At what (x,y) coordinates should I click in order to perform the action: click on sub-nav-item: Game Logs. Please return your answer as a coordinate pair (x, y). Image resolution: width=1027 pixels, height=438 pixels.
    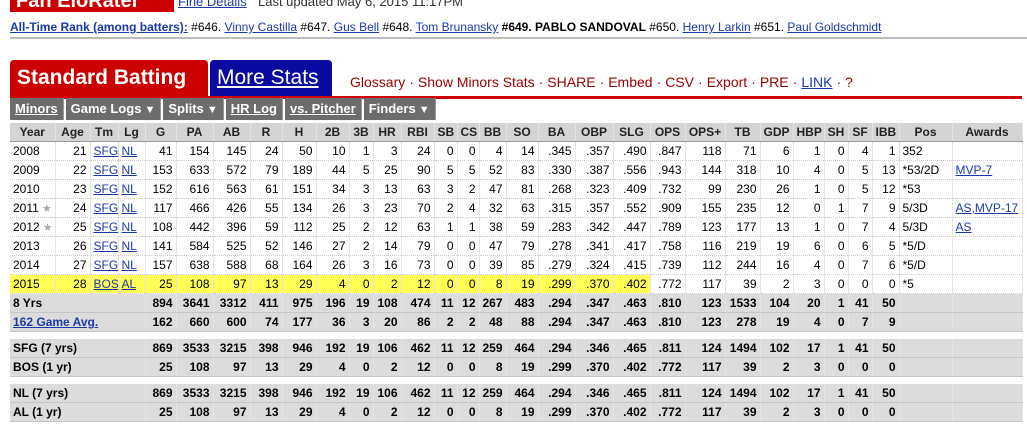
    Looking at the image, I should click on (113, 109).